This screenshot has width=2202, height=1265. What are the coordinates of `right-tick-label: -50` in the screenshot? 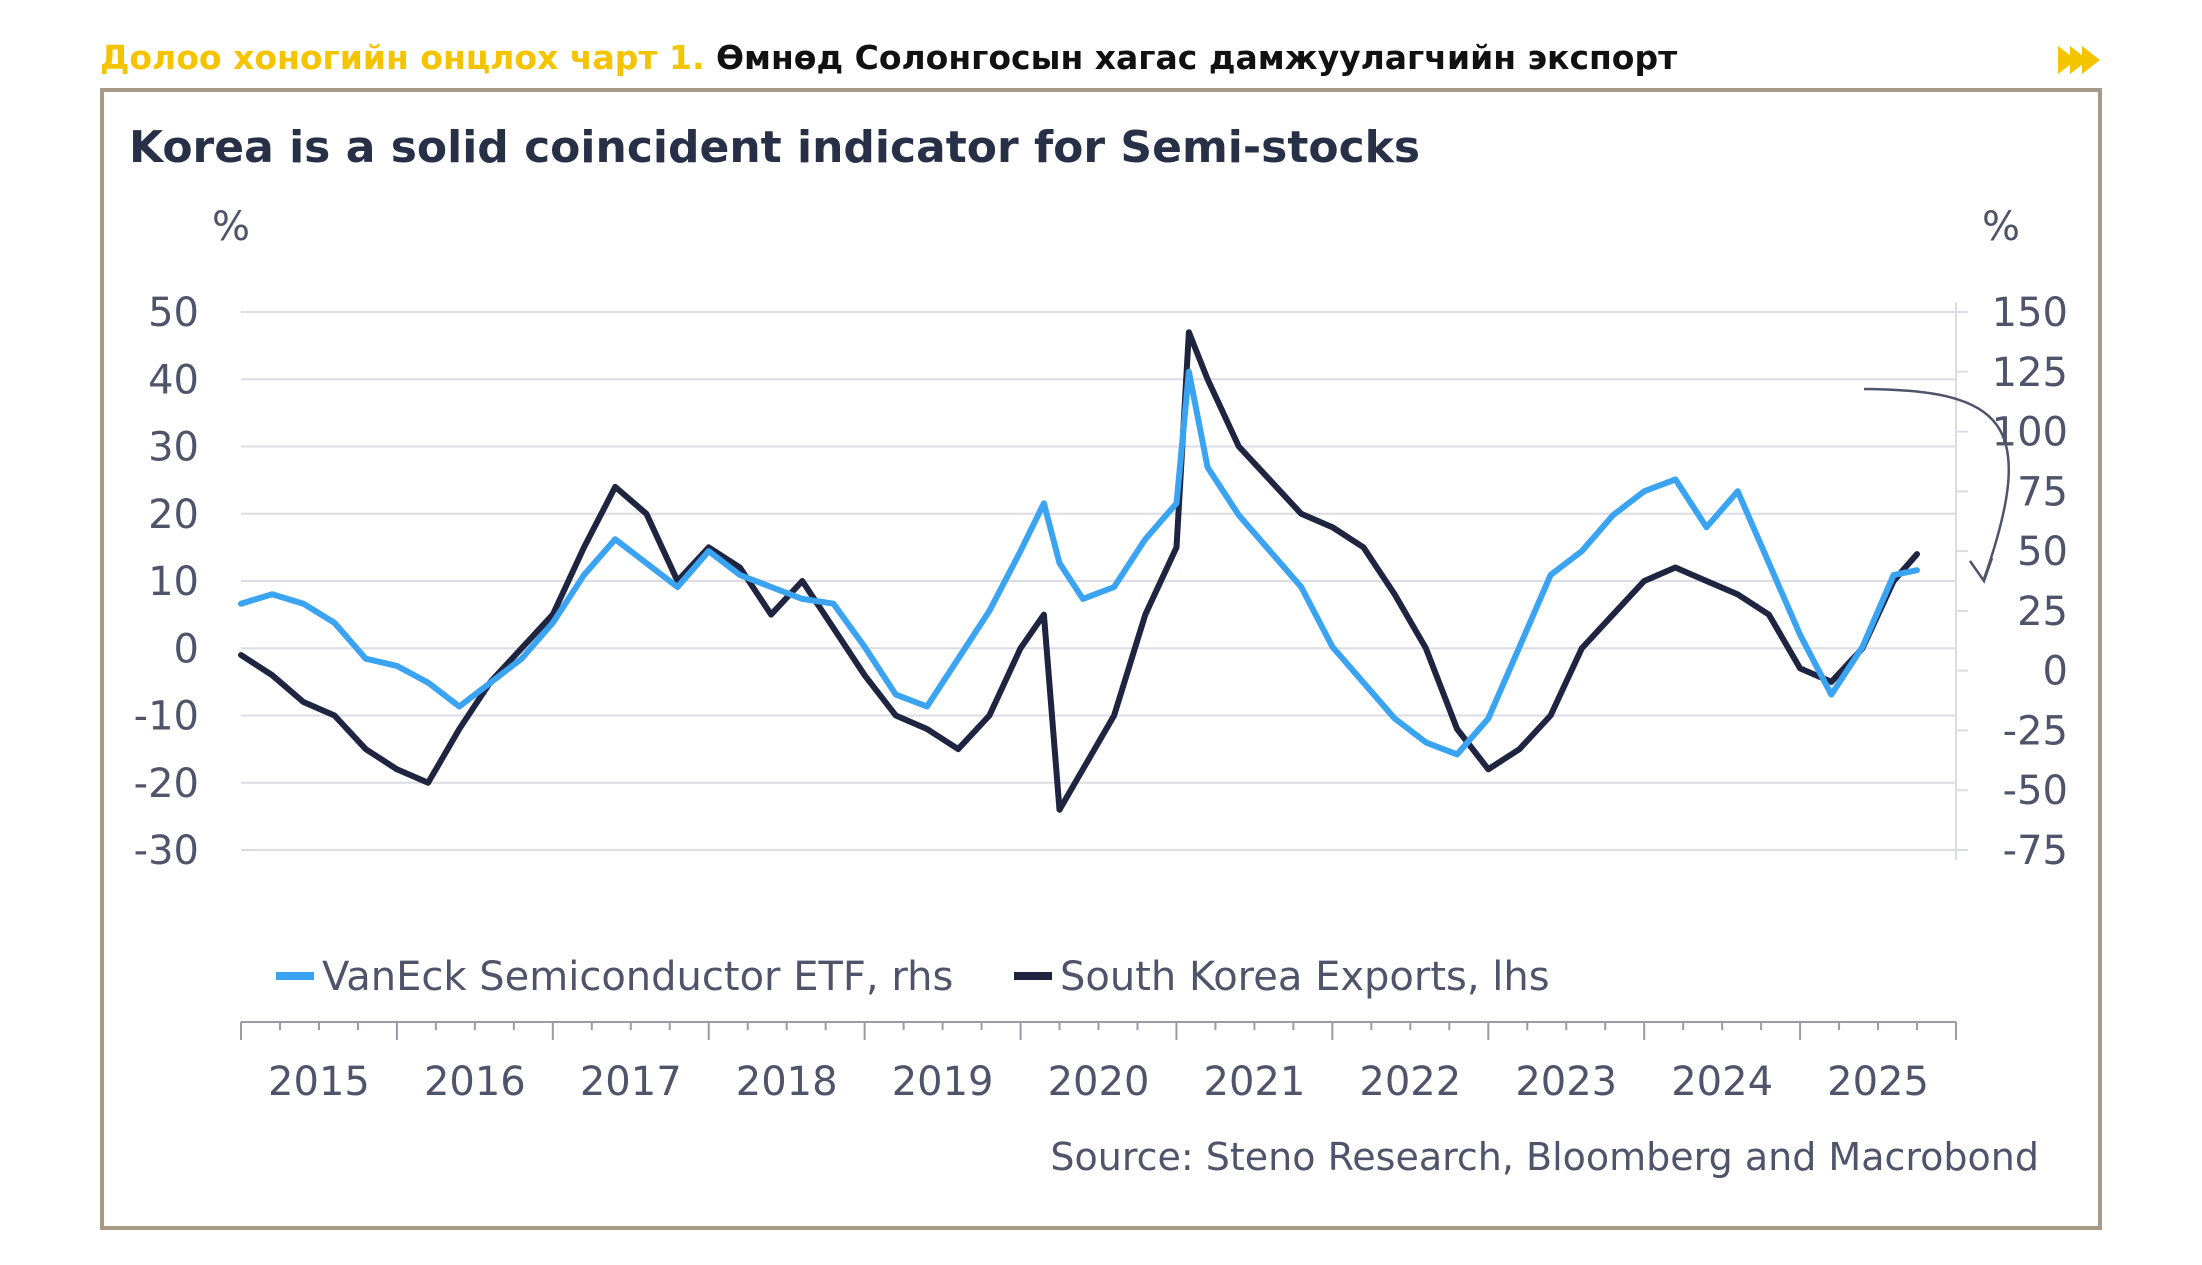 It's located at (2035, 791).